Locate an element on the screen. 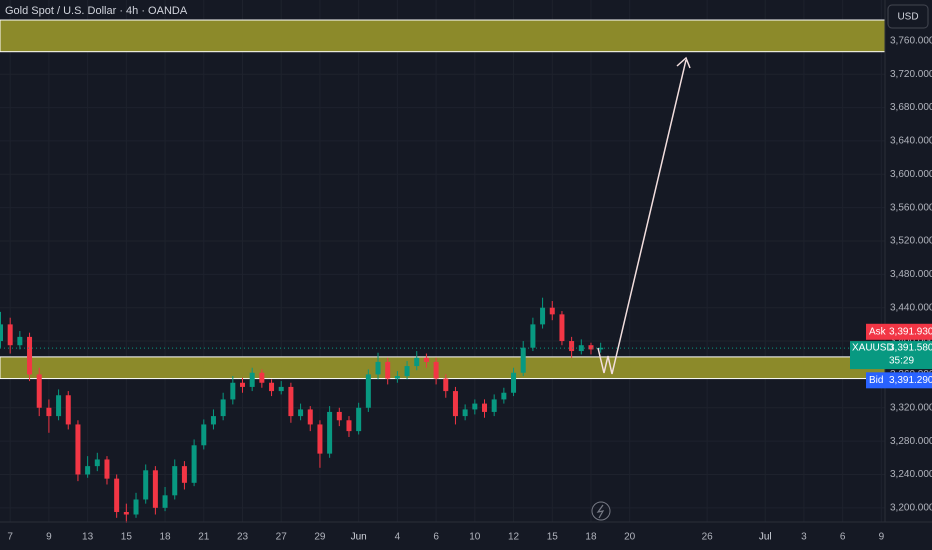 The width and height of the screenshot is (932, 550). x-tick-label: 29 is located at coordinates (320, 537).